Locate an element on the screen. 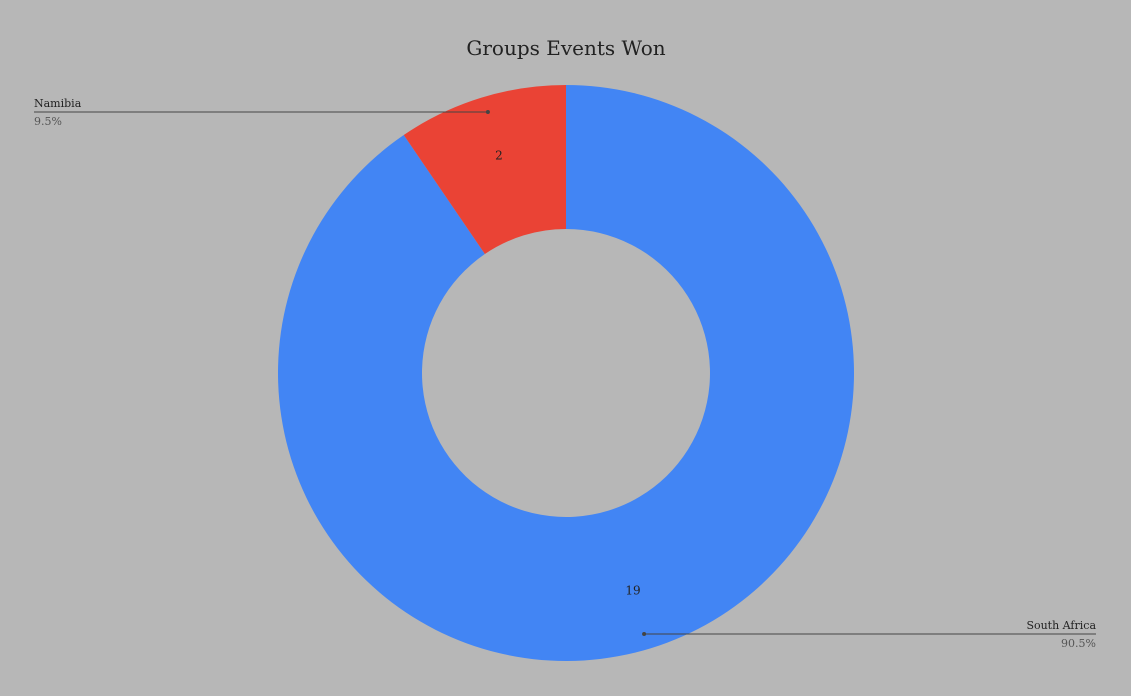  chart-title: Groups Events Won is located at coordinates (565, 48).